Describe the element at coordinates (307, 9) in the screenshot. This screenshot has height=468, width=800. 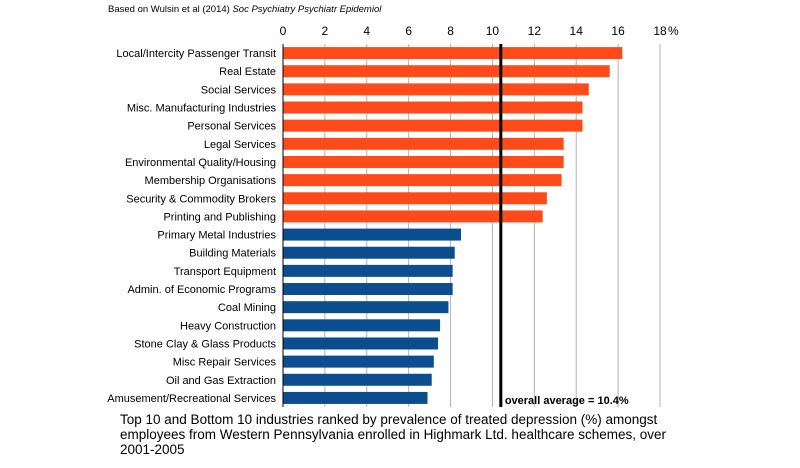
I see `source-journal: Soc Psychiatry Psychiatr Epidemiol` at that location.